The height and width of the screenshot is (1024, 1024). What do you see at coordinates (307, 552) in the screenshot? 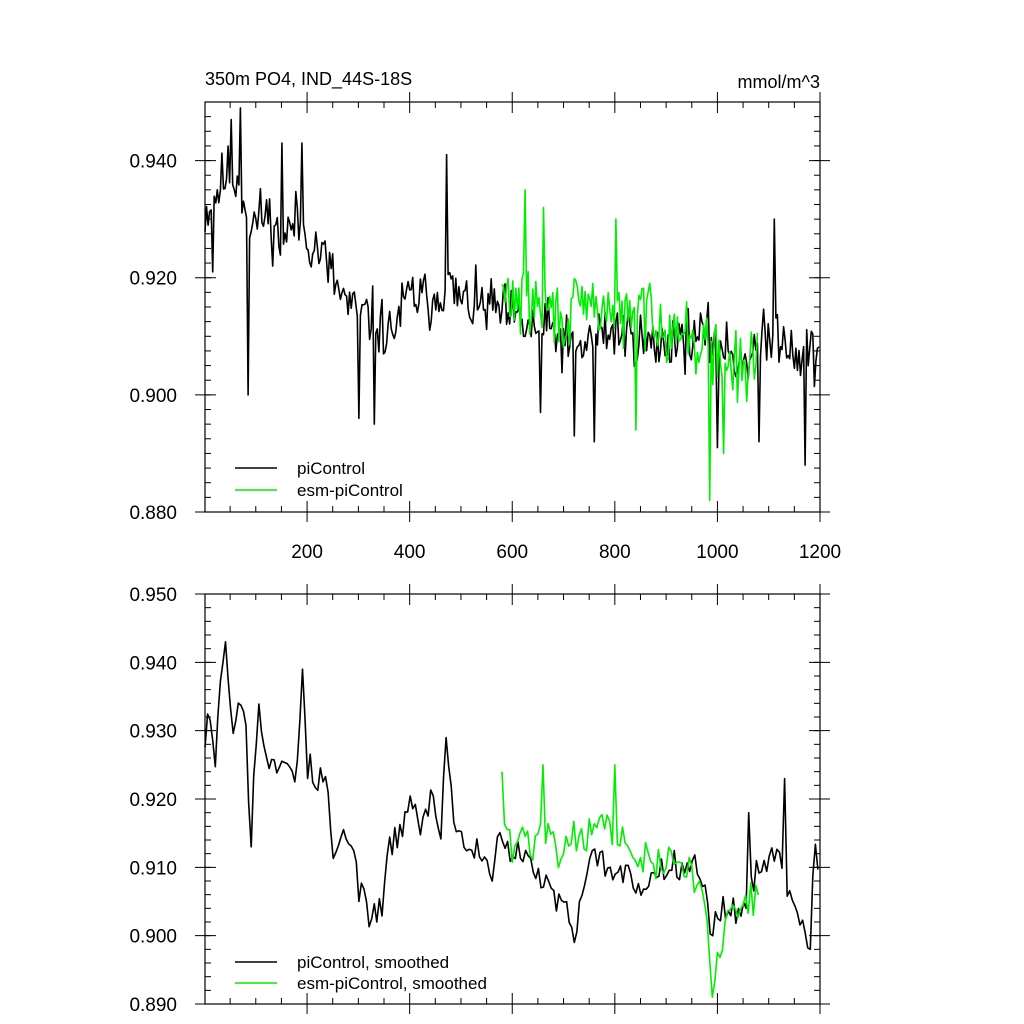
I see `x-tick-label: 200` at bounding box center [307, 552].